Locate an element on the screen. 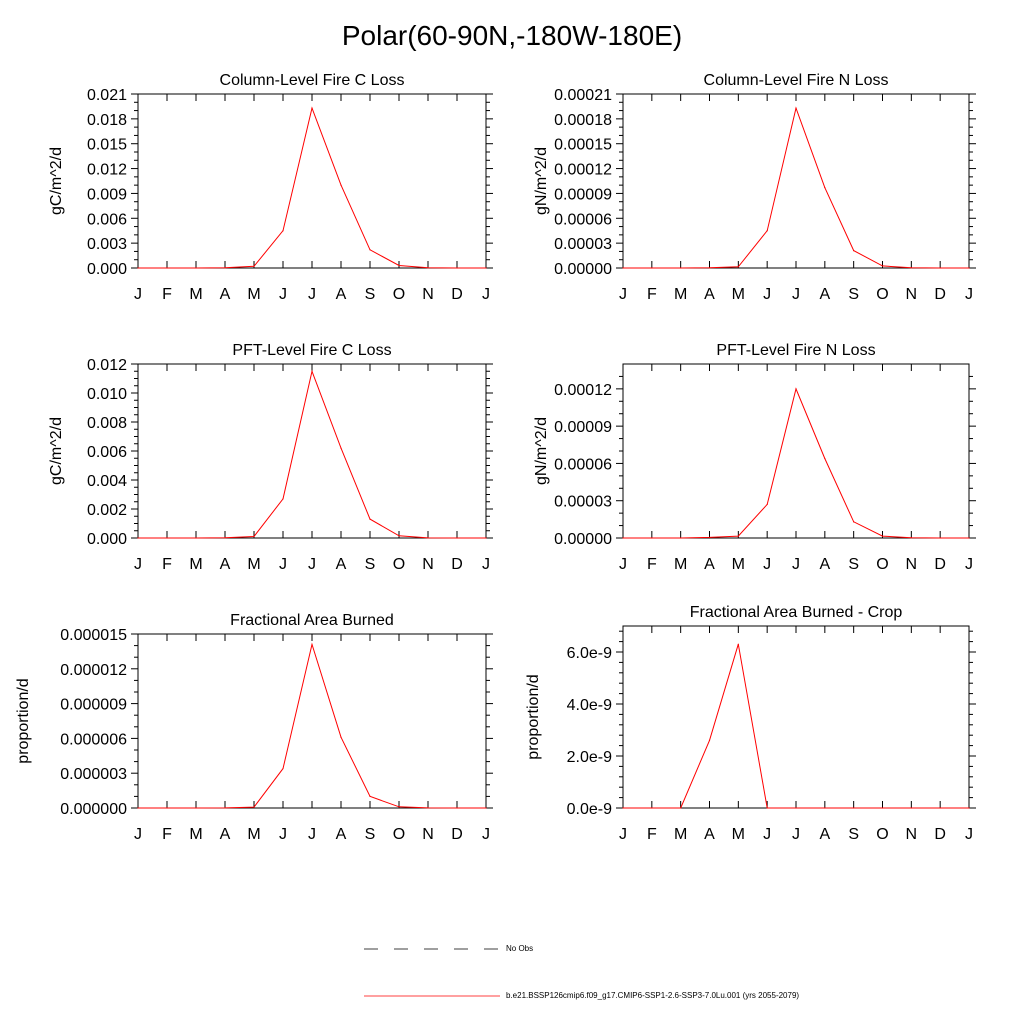 This screenshot has height=1024, width=1024. chart-title: Fractional Area Burned is located at coordinates (312, 620).